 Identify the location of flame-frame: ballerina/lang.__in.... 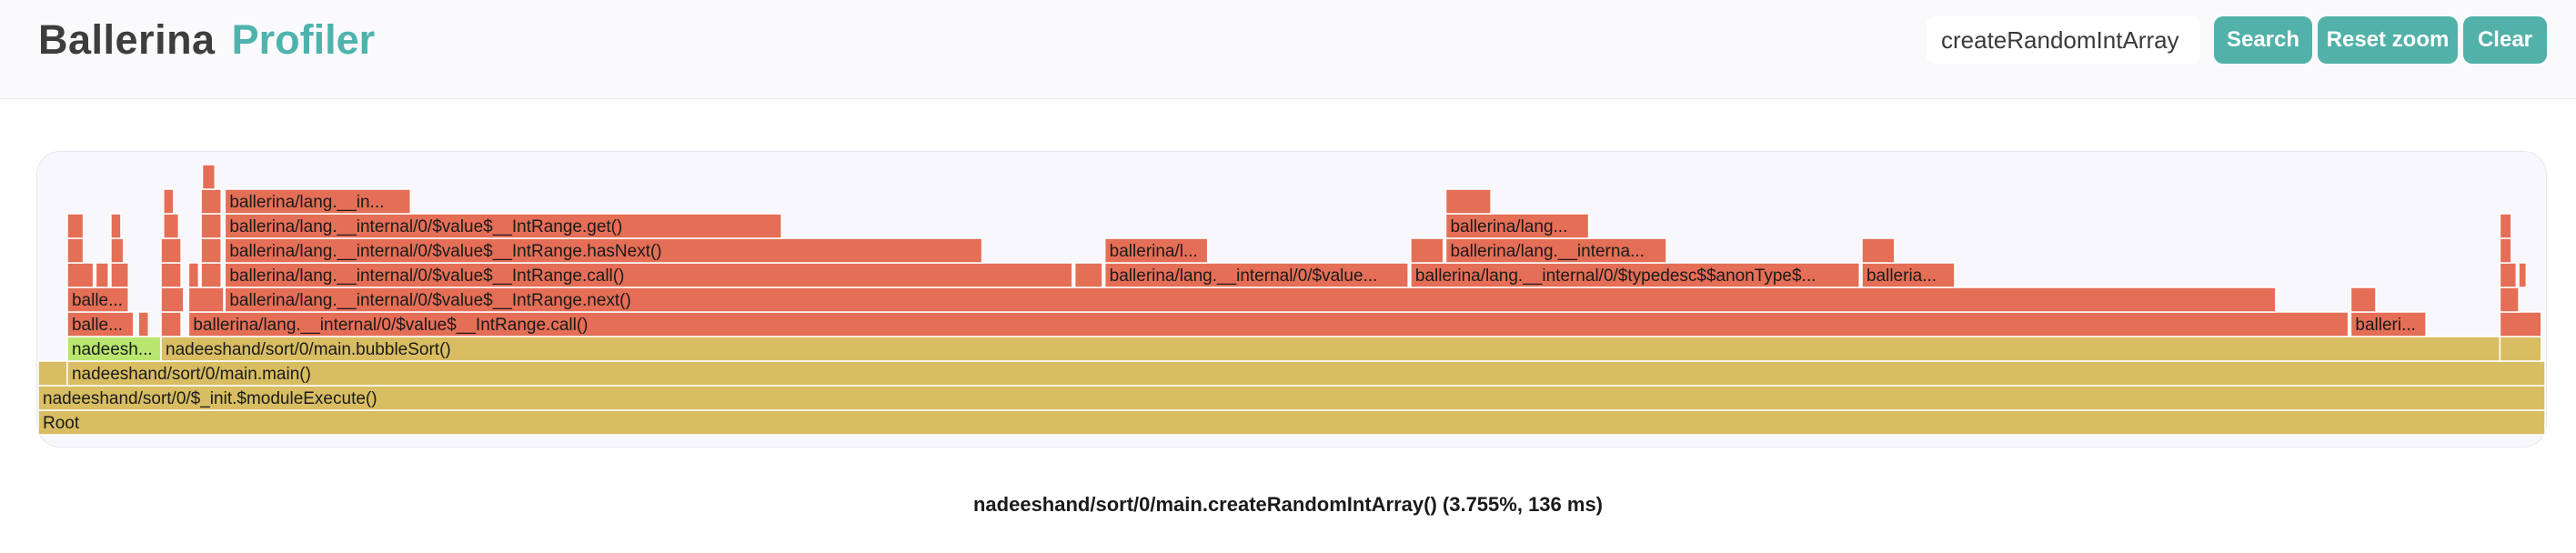
(318, 201).